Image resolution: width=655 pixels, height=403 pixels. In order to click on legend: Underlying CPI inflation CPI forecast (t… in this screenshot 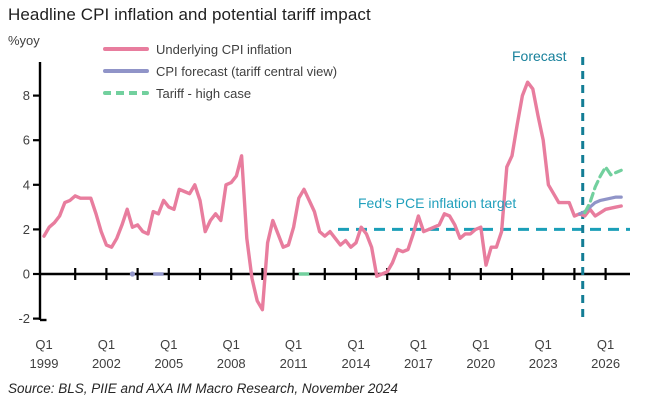, I will do `click(220, 71)`.